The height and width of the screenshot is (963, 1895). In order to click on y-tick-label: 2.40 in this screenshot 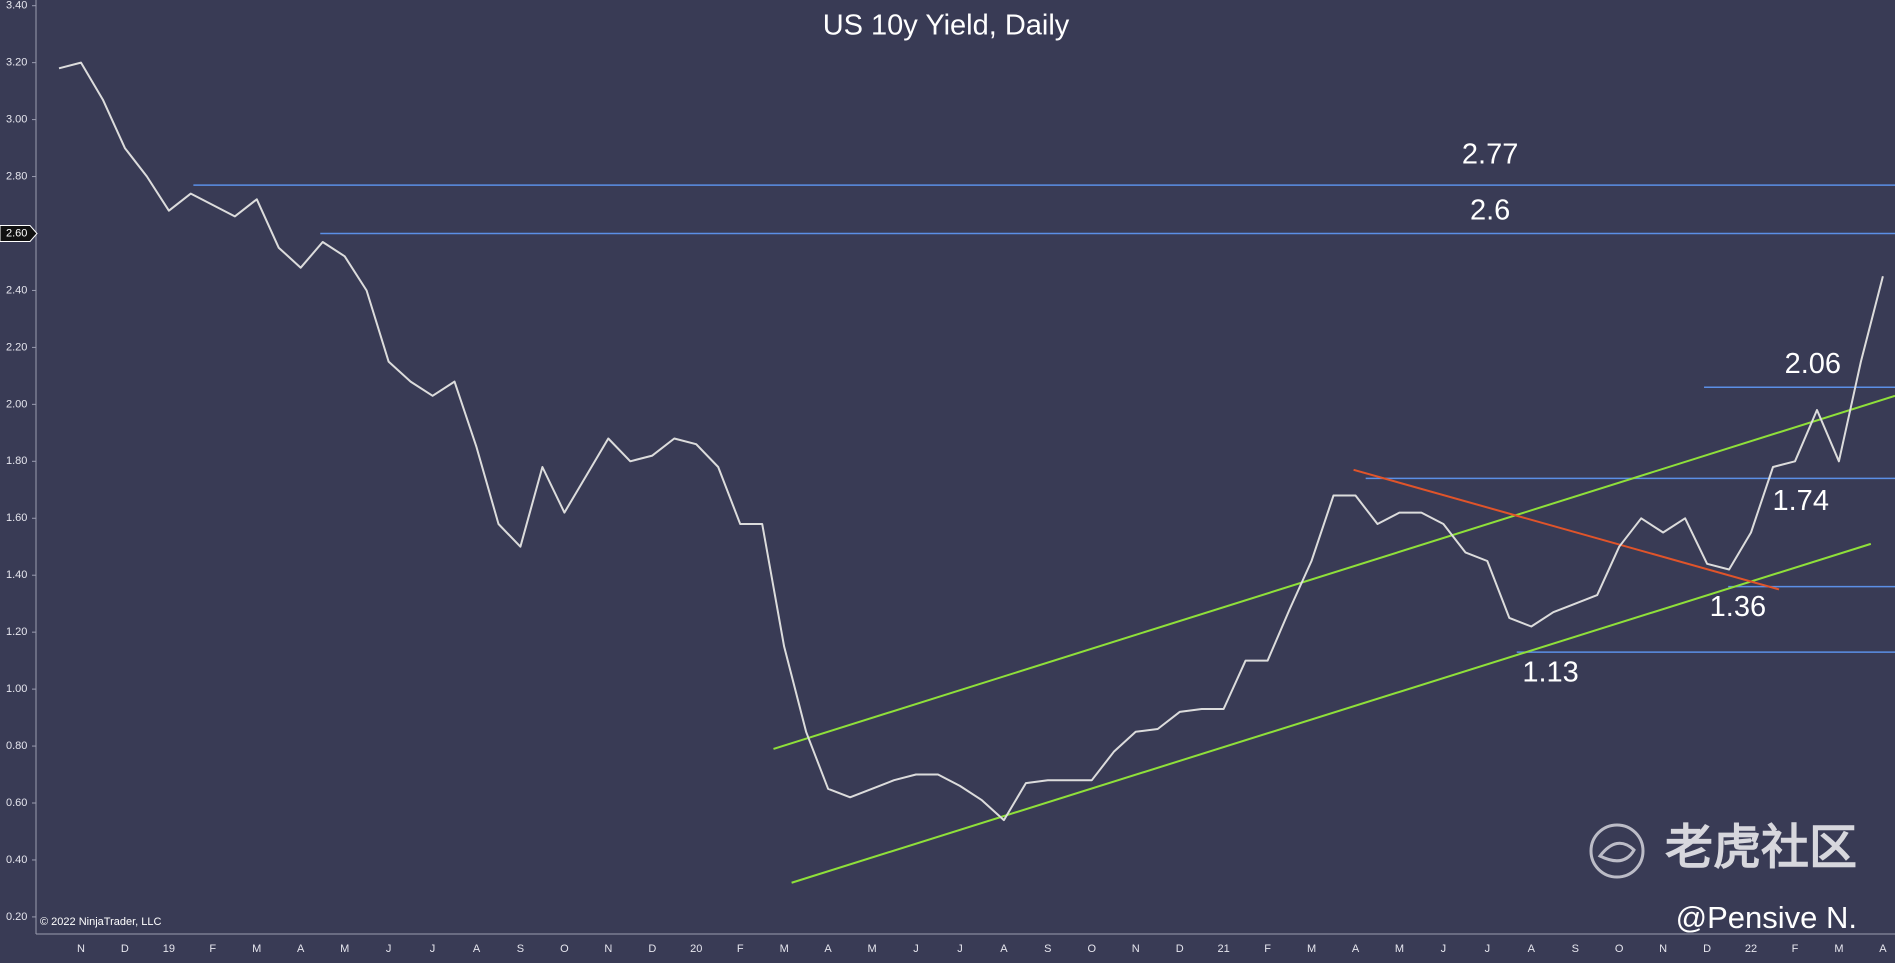, I will do `click(16, 290)`.